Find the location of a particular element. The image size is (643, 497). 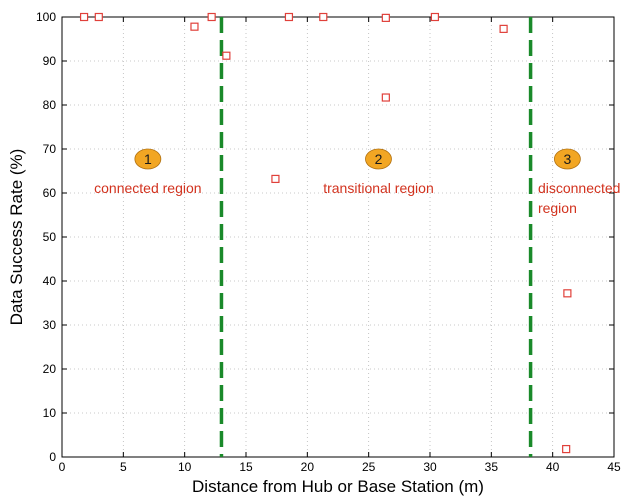

y-tick-labels: 0 10 20 30 40 50 60 70 80 90 100 is located at coordinates (46, 237).